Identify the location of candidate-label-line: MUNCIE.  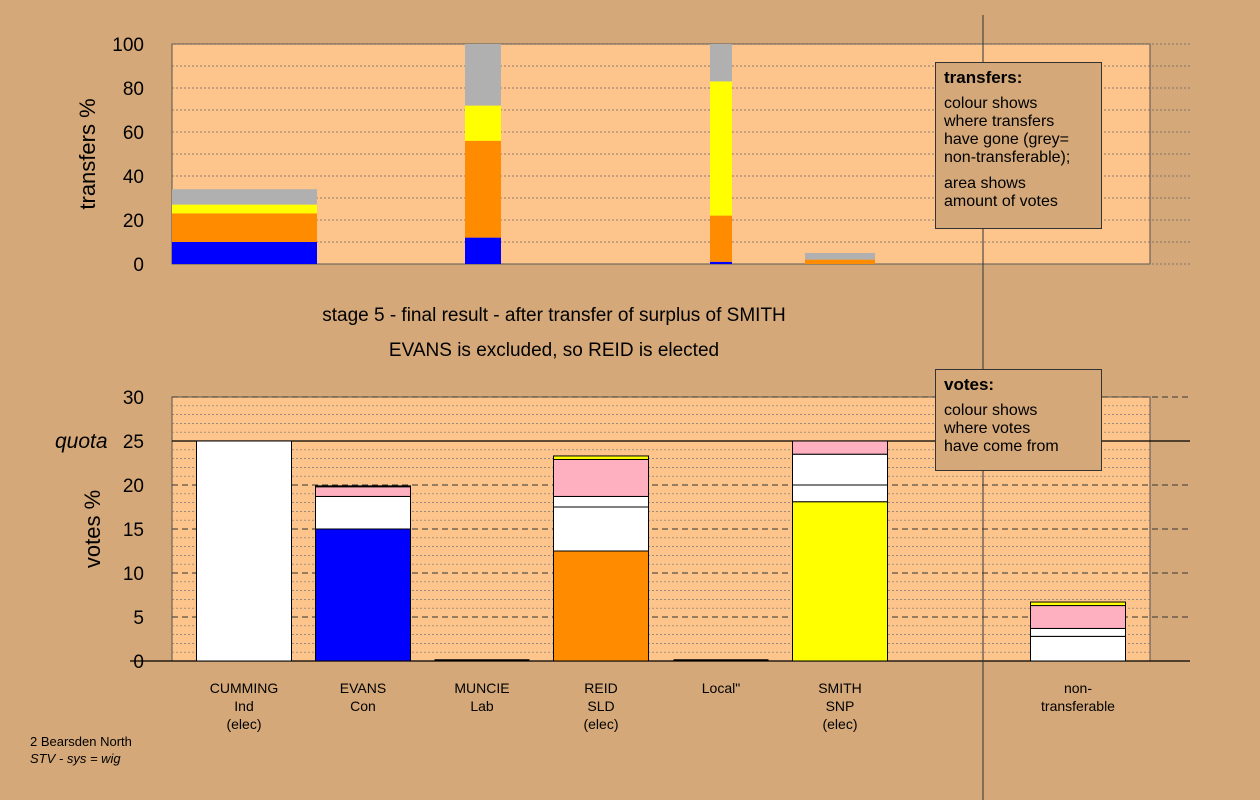
(482, 688).